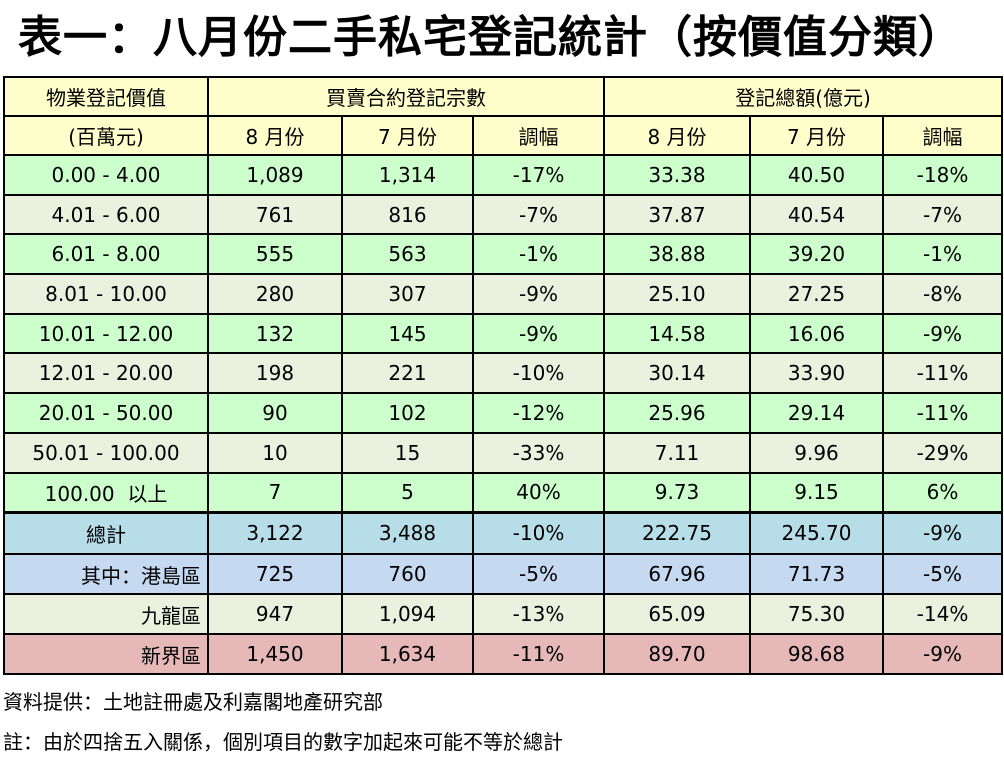  What do you see at coordinates (816, 413) in the screenshot?
I see `amount-jul: 29.14` at bounding box center [816, 413].